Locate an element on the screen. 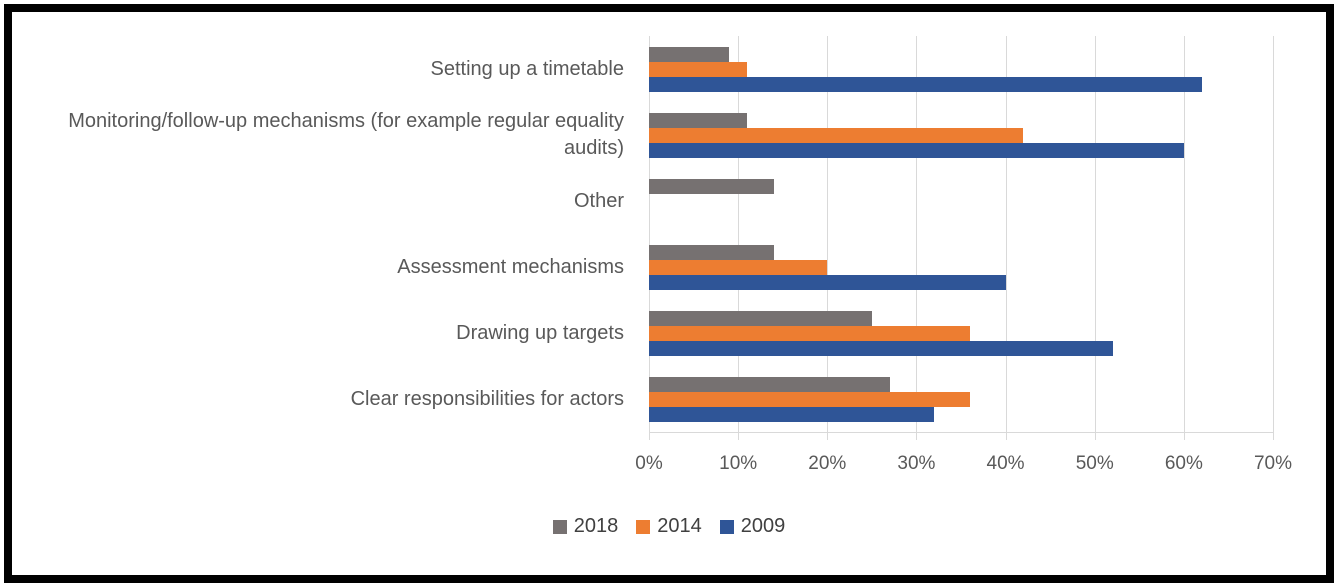  category-label-4: Assessment mechanisms is located at coordinates (322, 267).